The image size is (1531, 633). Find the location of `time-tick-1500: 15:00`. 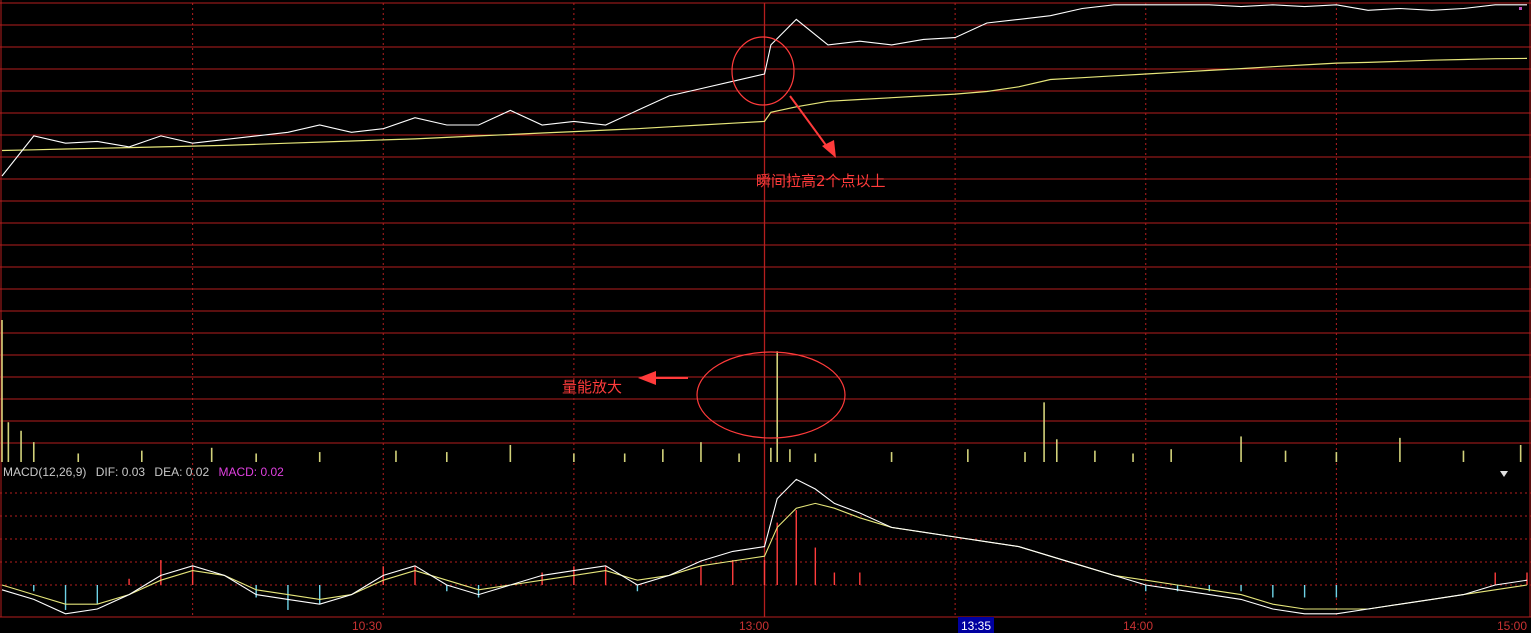

time-tick-1500: 15:00 is located at coordinates (1512, 626).